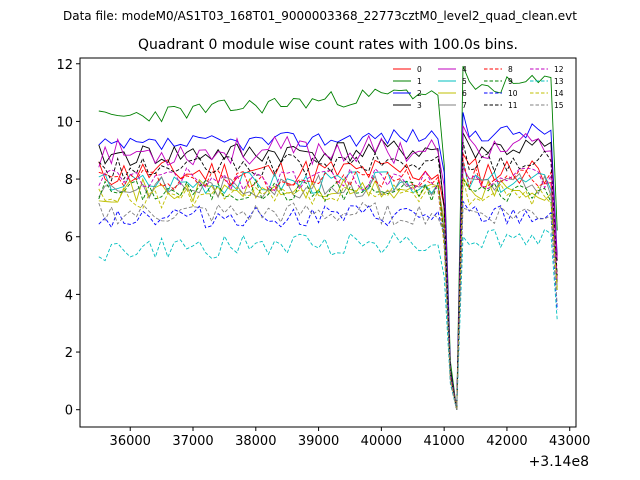  What do you see at coordinates (69, 180) in the screenshot?
I see `y-tick-label: 8` at bounding box center [69, 180].